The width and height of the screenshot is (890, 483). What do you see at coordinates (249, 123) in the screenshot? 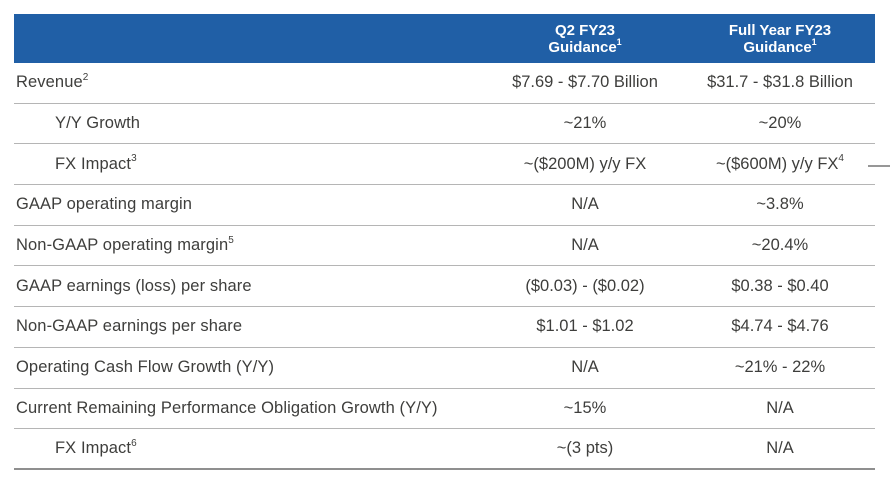
I see `row-label: Y/Y Growth` at bounding box center [249, 123].